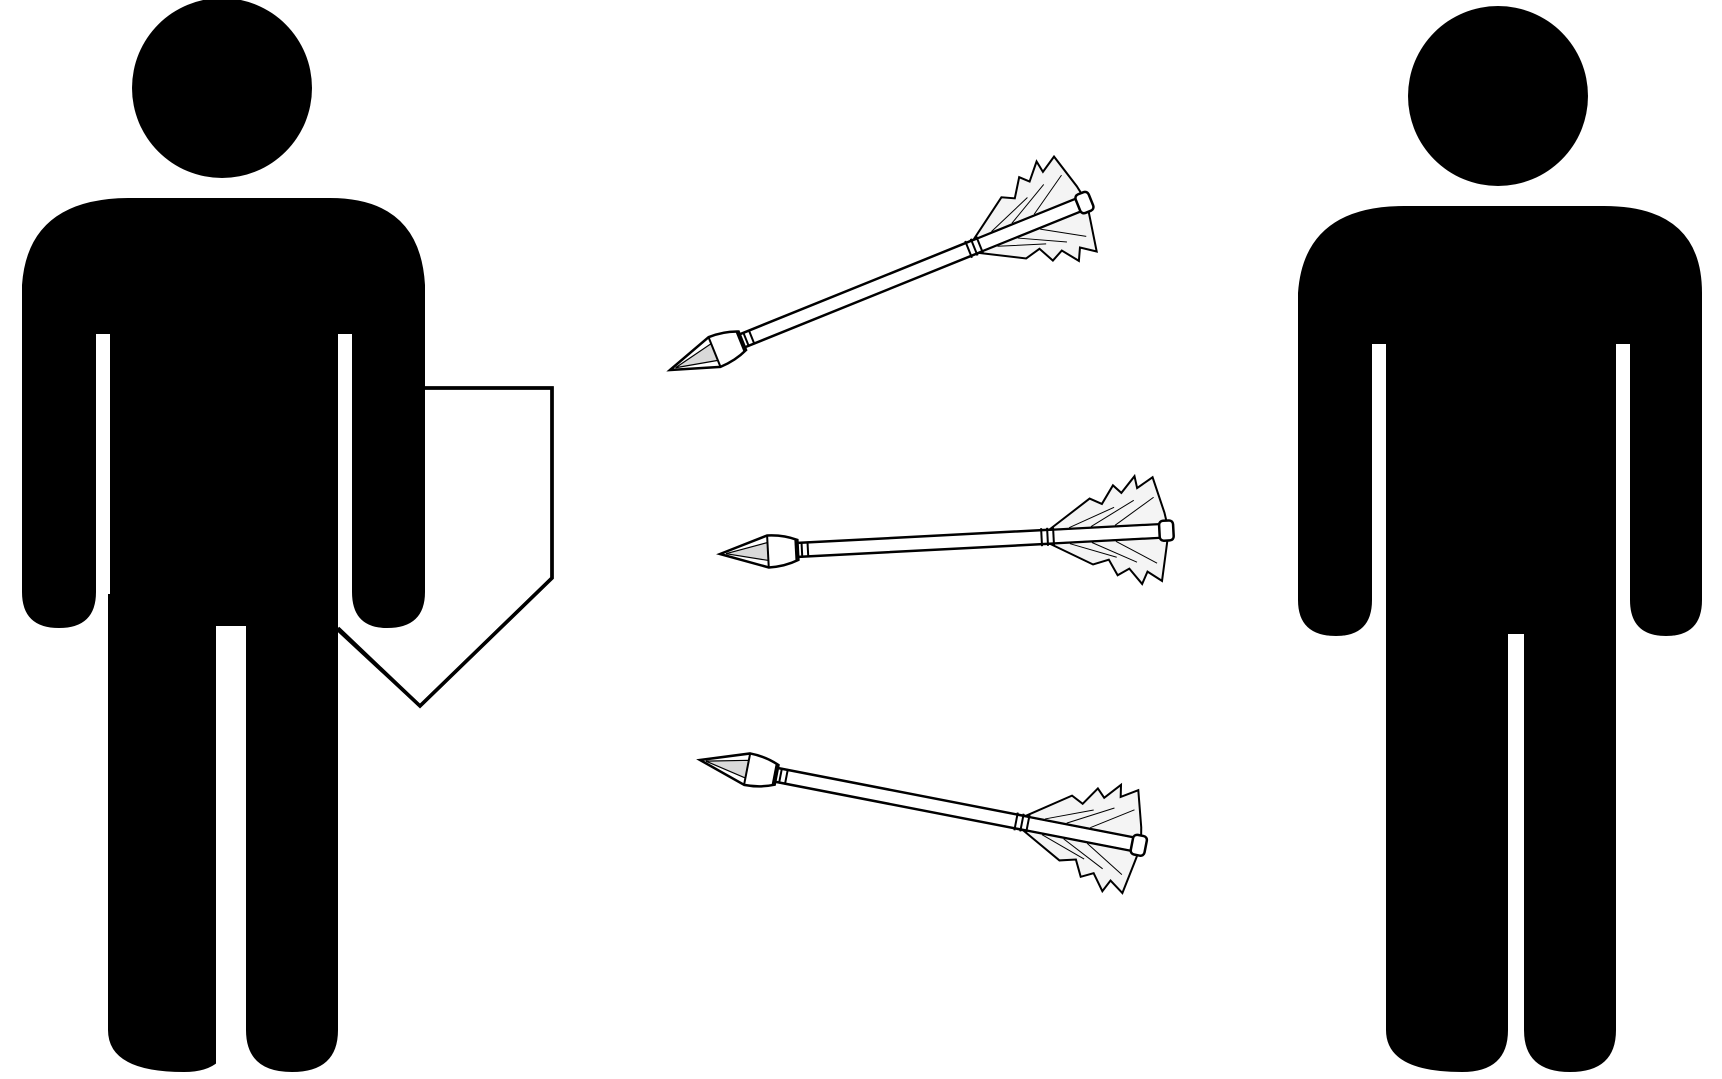 The image size is (1722, 1079). What do you see at coordinates (946, 540) in the screenshot?
I see `arrow-middle` at bounding box center [946, 540].